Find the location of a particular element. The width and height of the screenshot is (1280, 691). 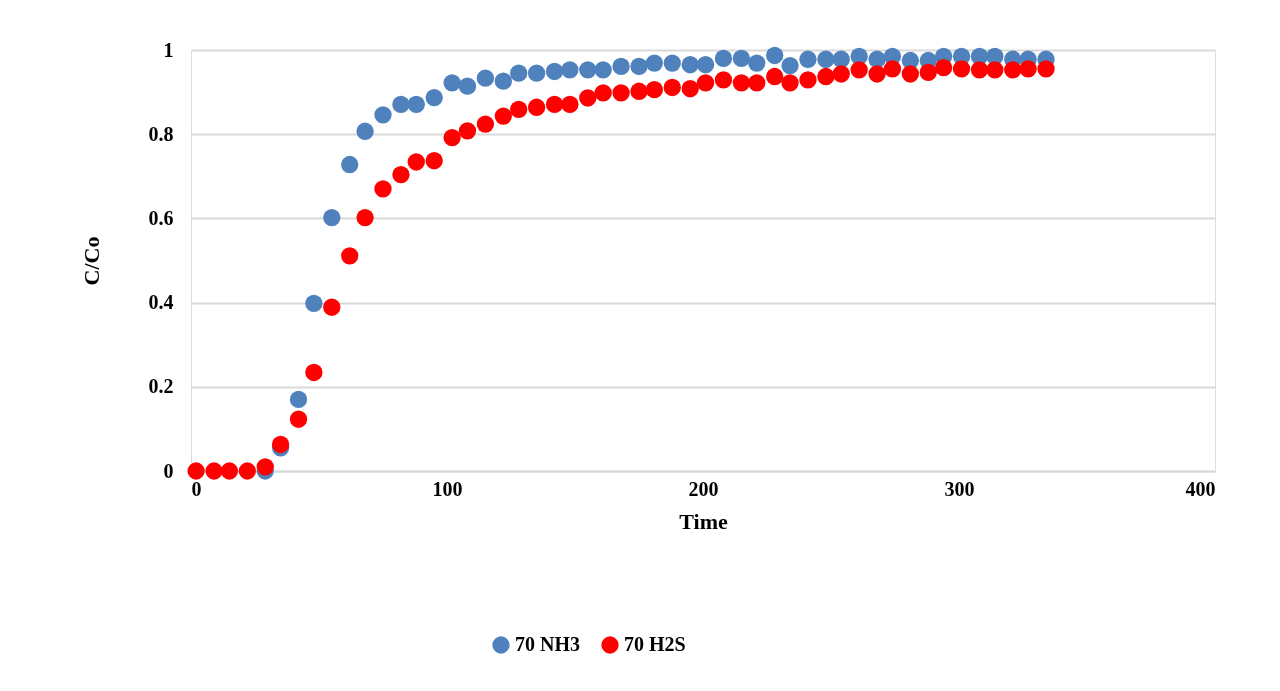

legend-label: 70 H2S is located at coordinates (655, 644).